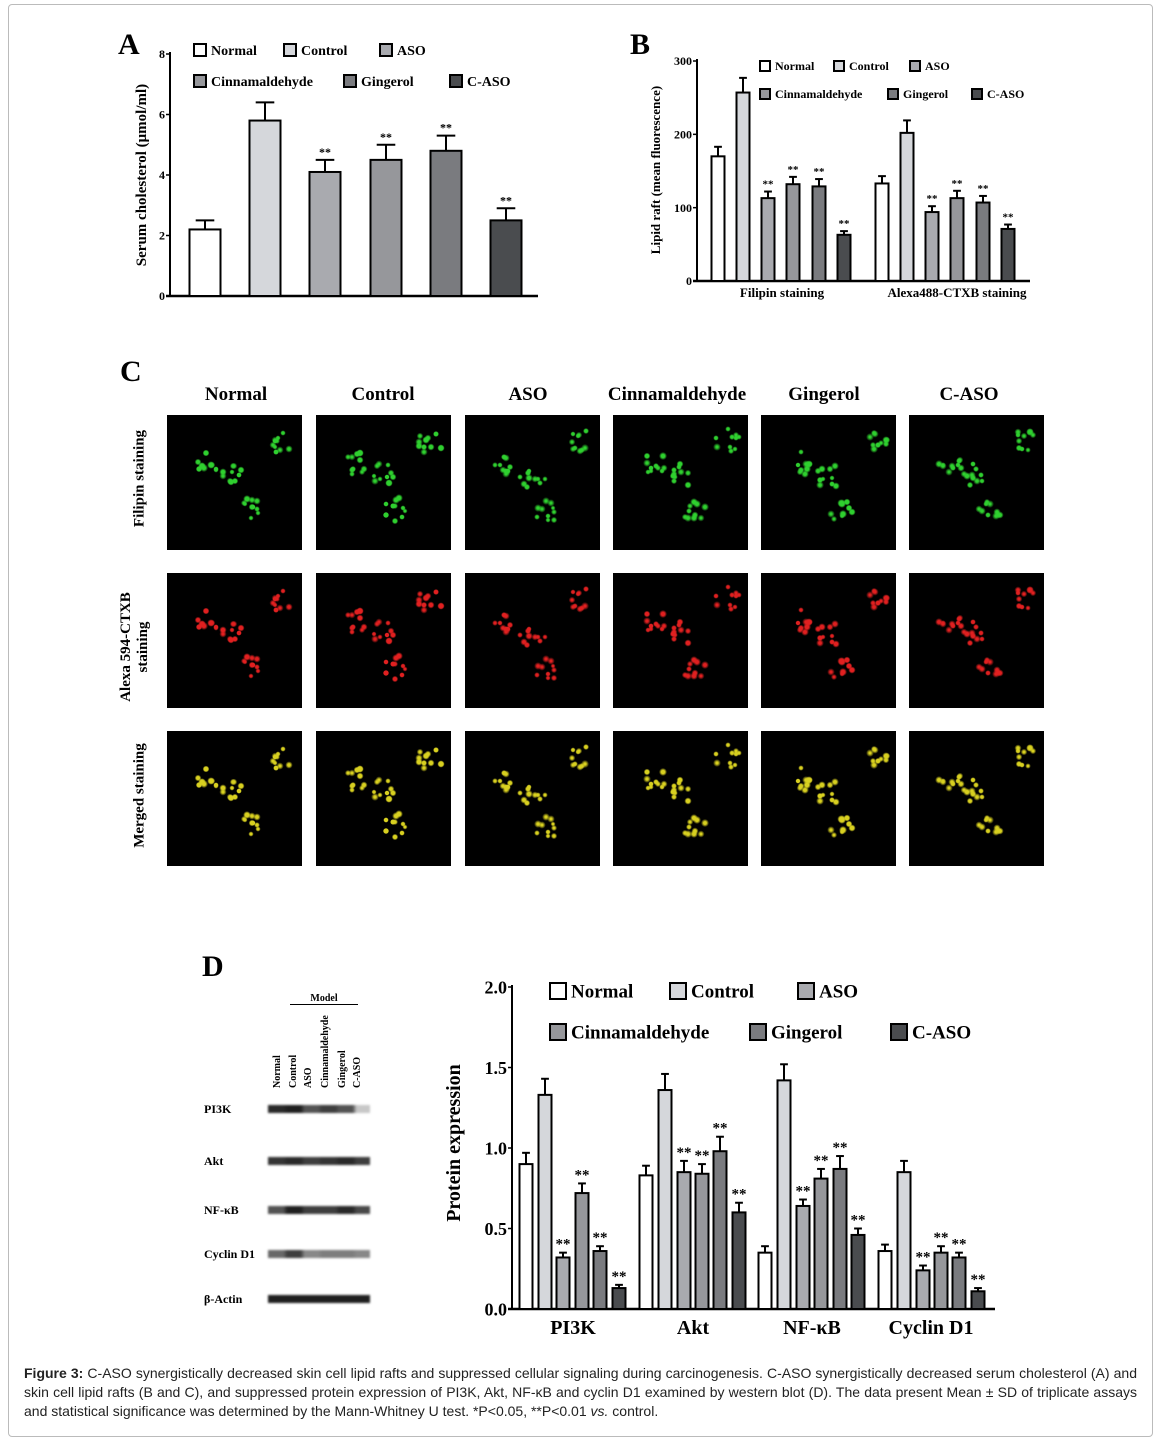 This screenshot has width=1155, height=1440. Describe the element at coordinates (213, 966) in the screenshot. I see `panel-label-d: D` at that location.